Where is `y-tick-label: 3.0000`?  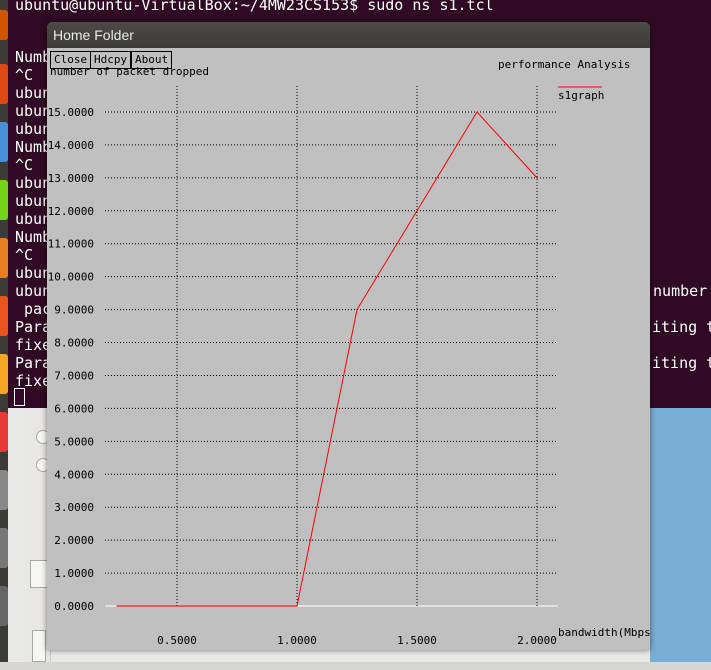
y-tick-label: 3.0000 is located at coordinates (74, 507).